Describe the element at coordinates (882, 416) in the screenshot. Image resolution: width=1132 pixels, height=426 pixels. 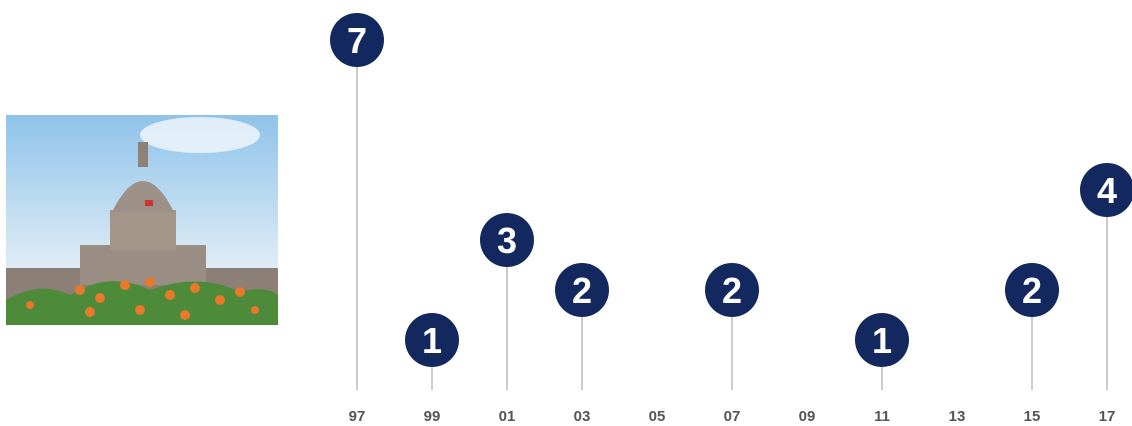
I see `x-tick-label: 11` at that location.